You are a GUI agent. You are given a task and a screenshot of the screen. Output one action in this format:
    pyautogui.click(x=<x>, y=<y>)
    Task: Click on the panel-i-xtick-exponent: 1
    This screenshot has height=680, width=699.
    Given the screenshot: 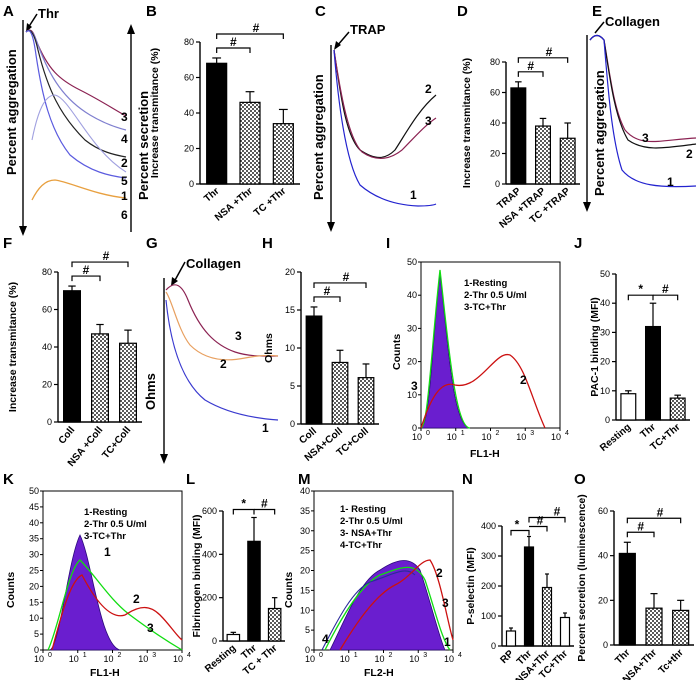 What is the action you would take?
    pyautogui.click(x=463, y=433)
    